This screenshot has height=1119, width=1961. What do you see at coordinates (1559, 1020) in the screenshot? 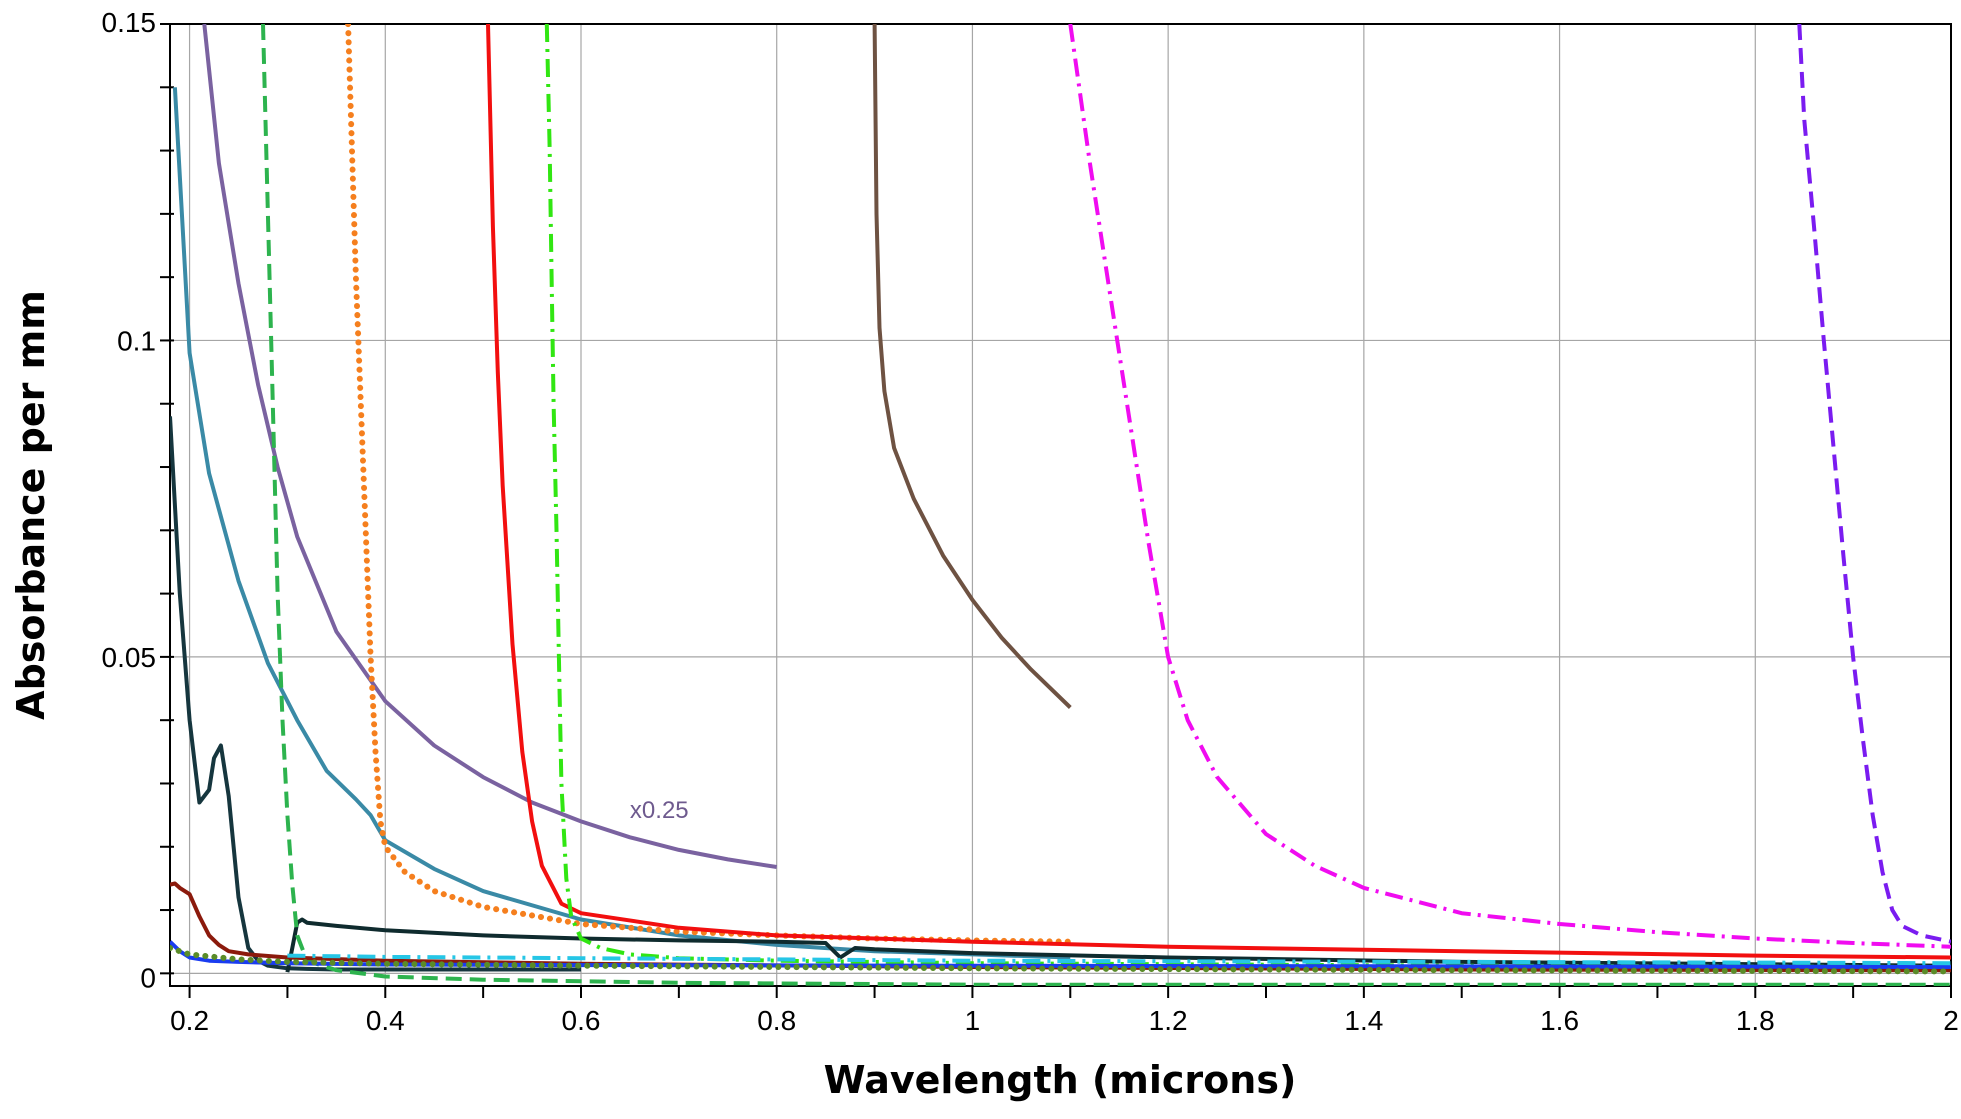
I see `x-tick-label: 1.6` at bounding box center [1559, 1020].